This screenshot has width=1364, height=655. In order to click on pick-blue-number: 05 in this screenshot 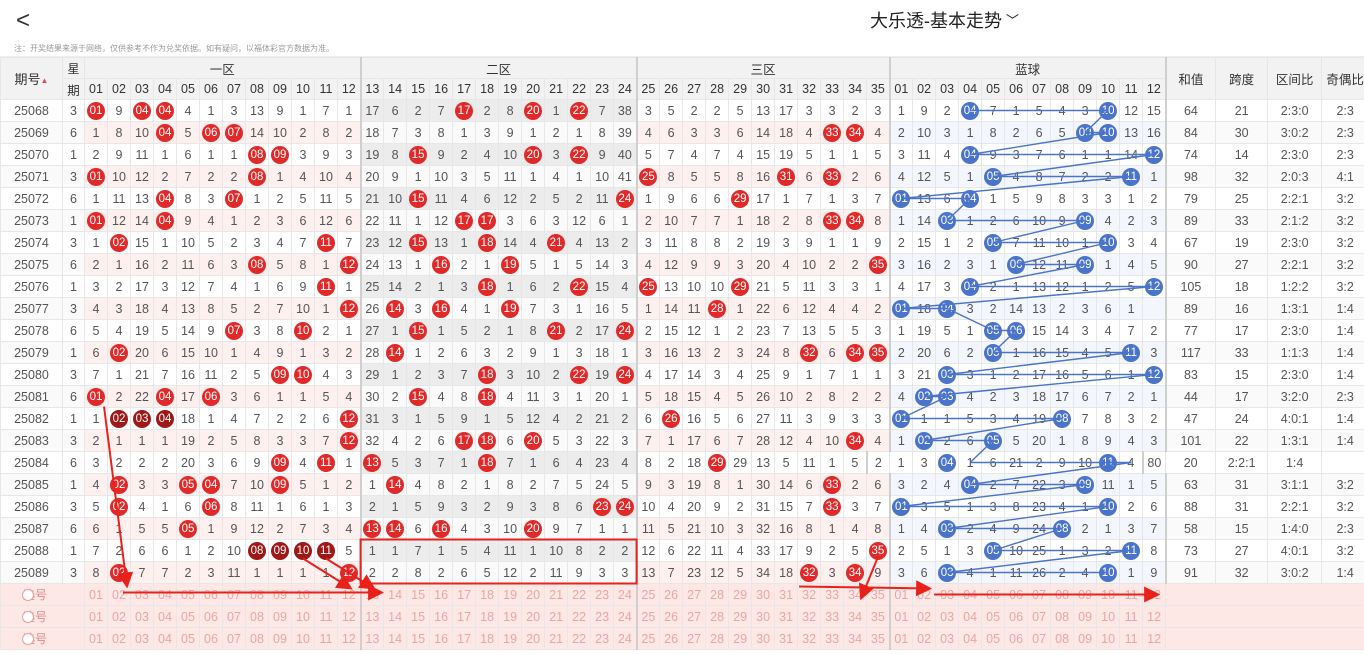, I will do `click(993, 638)`.